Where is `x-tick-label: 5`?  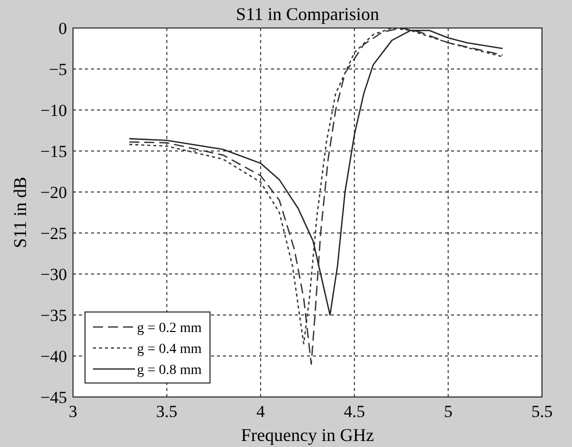
x-tick-label: 5 is located at coordinates (448, 411).